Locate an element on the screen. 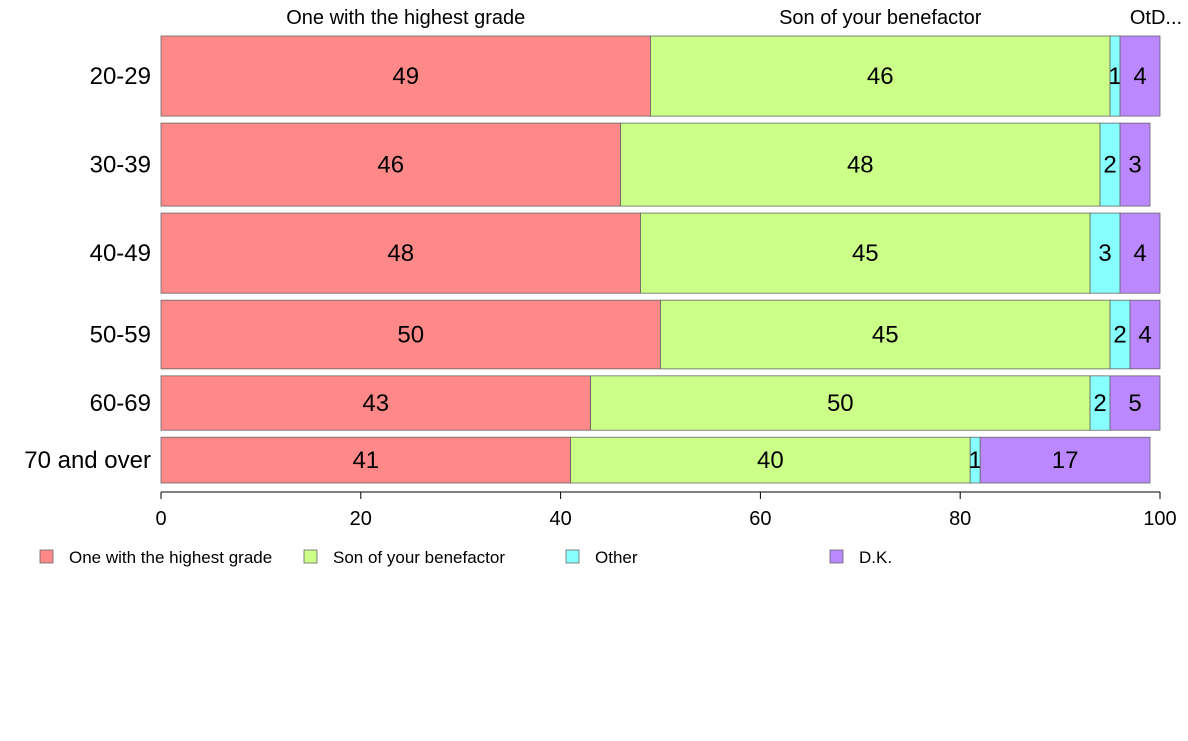 The image size is (1188, 741). x-tick-label: 20 is located at coordinates (361, 519).